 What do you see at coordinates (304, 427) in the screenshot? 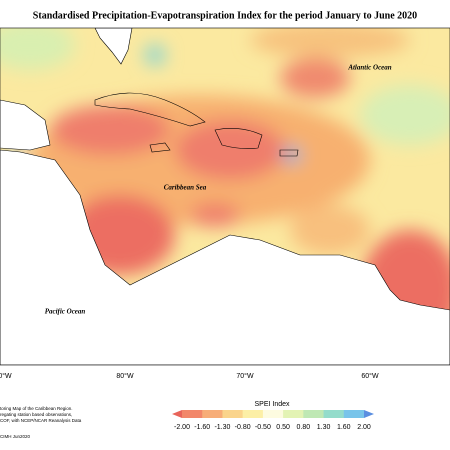
I see `legend-tick-label: 0.80` at bounding box center [304, 427].